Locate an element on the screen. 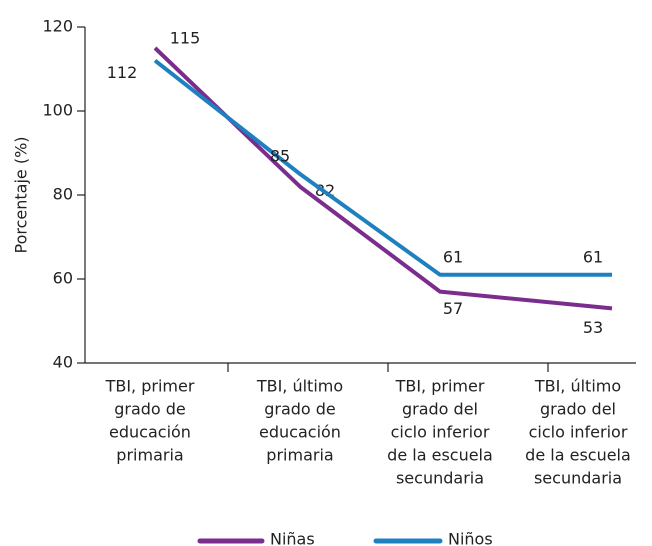 This screenshot has height=546, width=652. y-tick-label: 80 is located at coordinates (63, 194).